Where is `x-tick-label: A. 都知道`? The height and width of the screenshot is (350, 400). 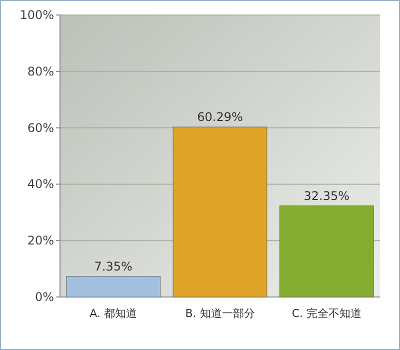
x-tick-label: A. 都知道 is located at coordinates (113, 313).